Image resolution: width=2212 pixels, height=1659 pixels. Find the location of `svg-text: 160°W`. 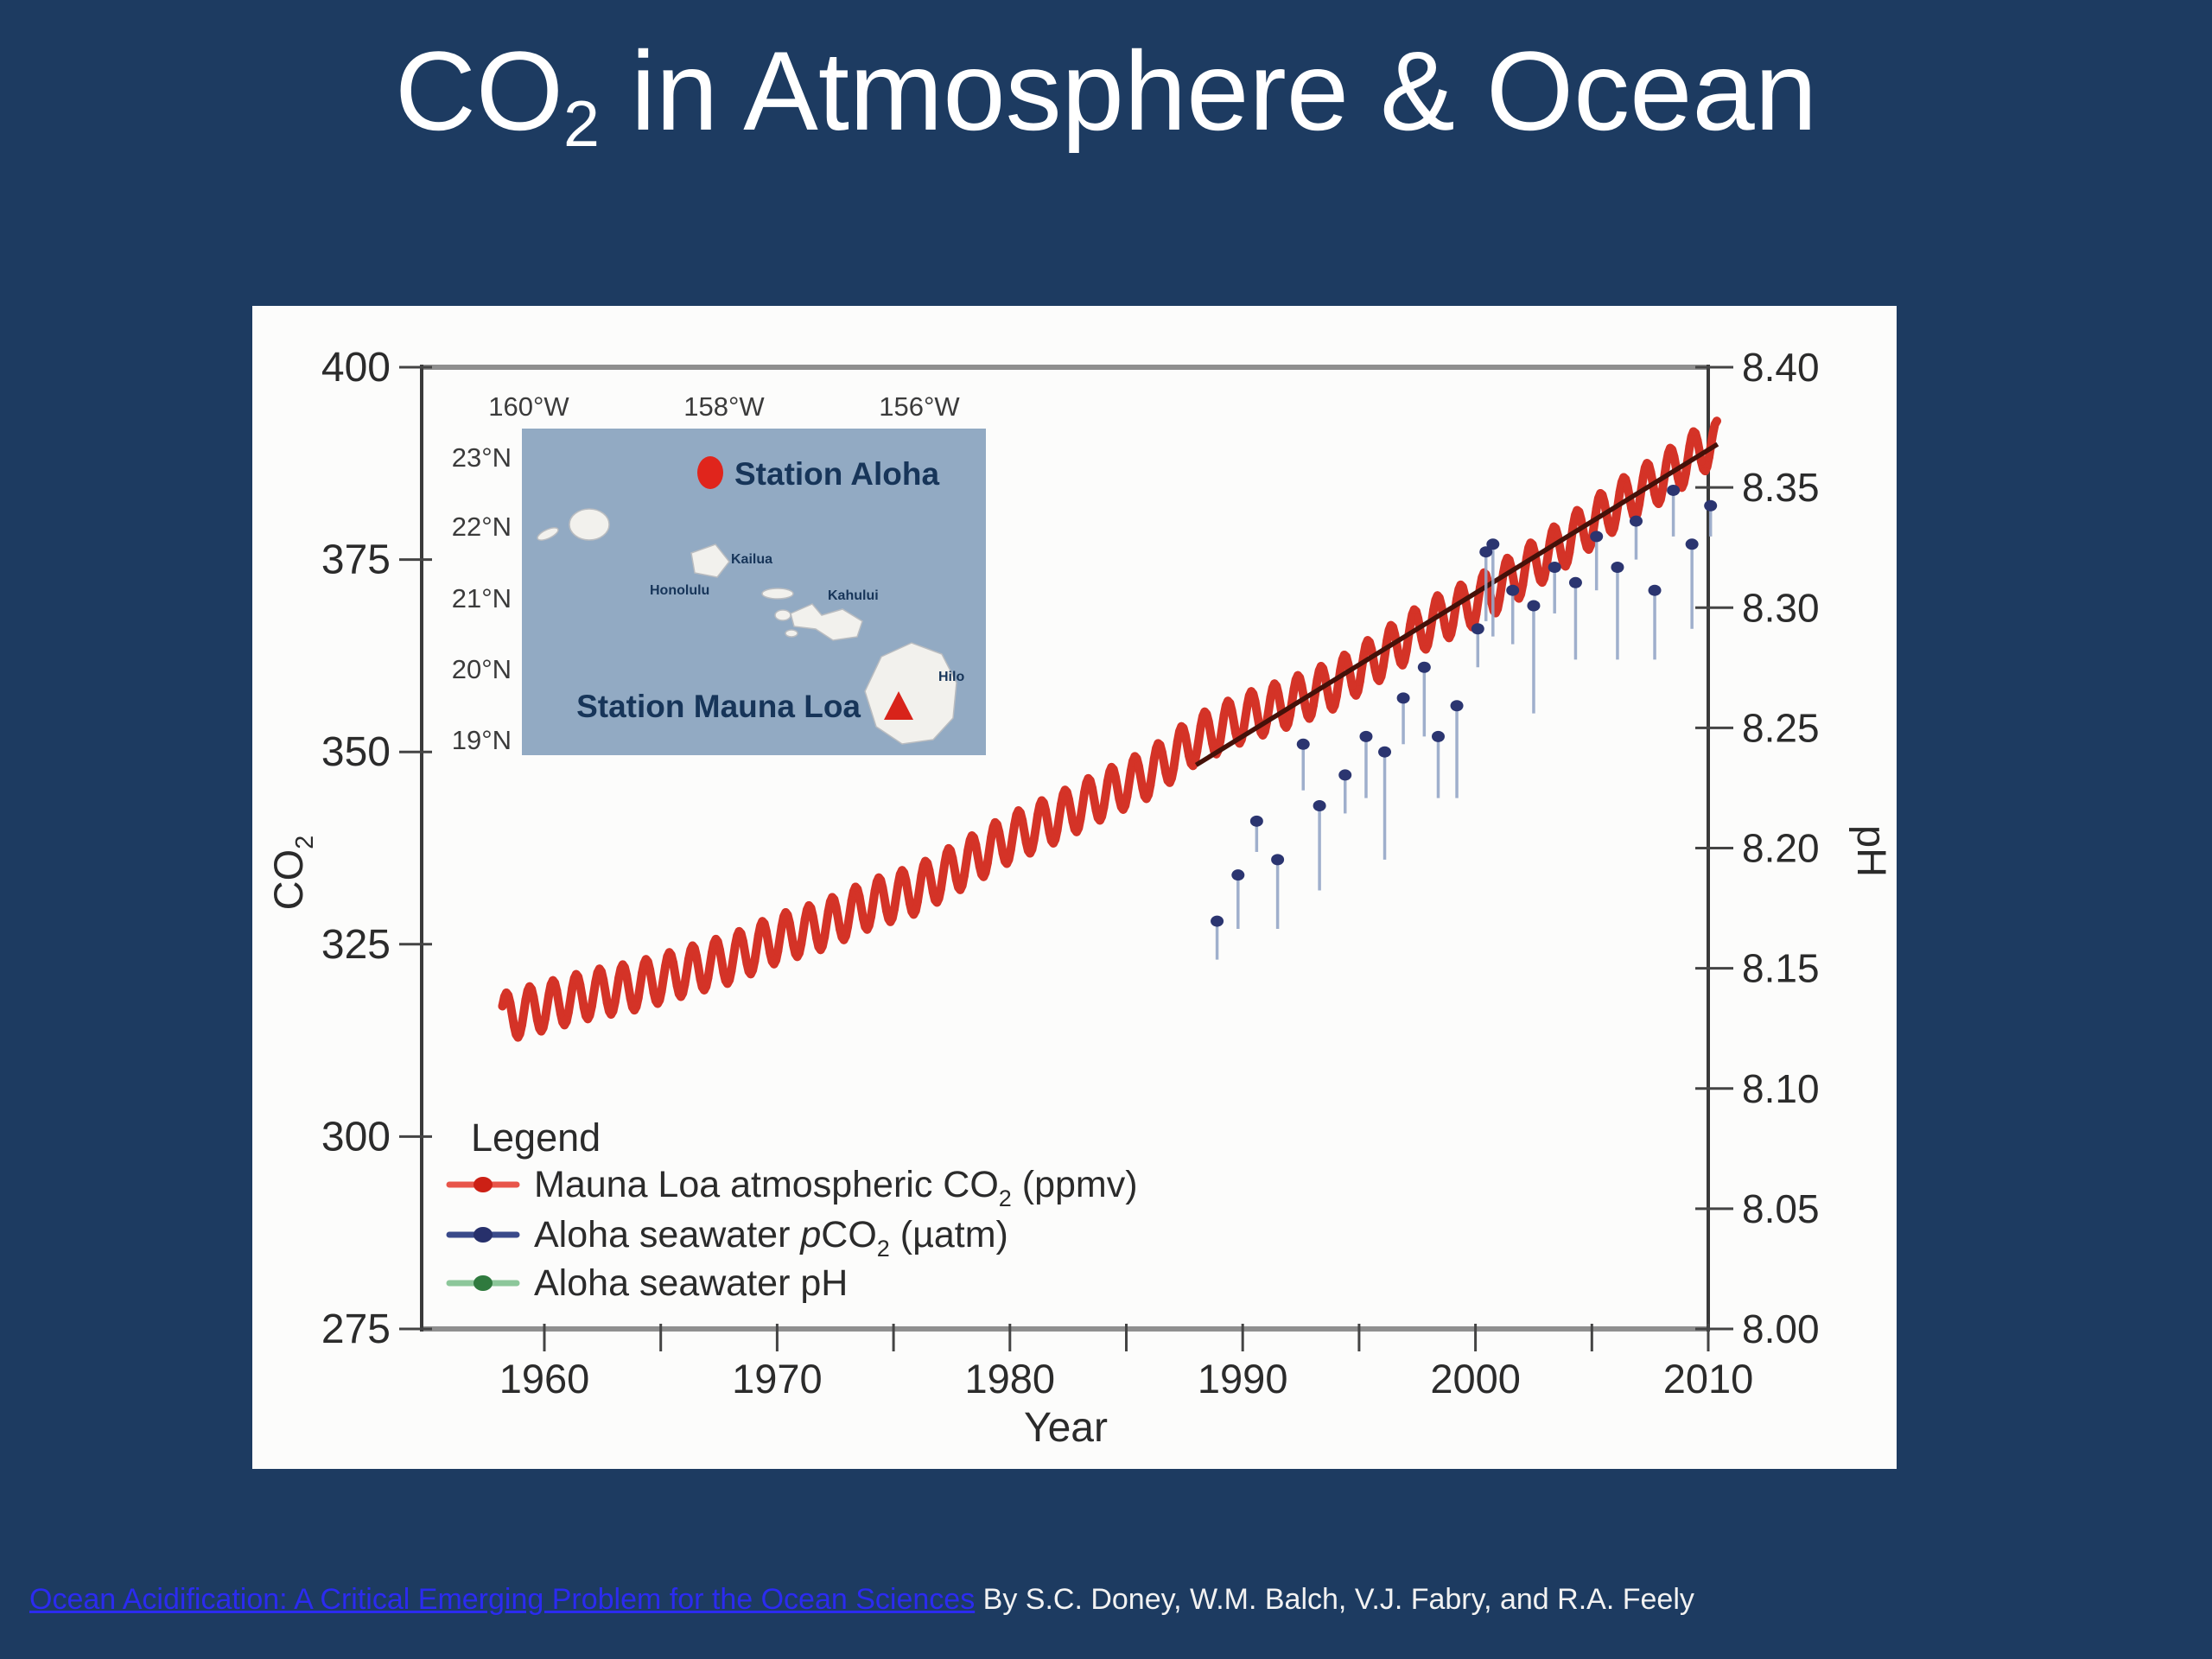

svg-text: 160°W is located at coordinates (528, 406).